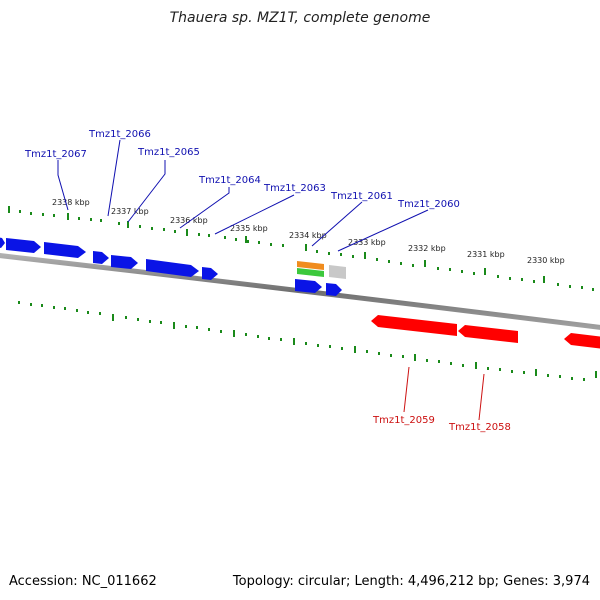 The height and width of the screenshot is (600, 600). I want to click on reverse-gene-labels: Tmz1t_2059 Tmz1t_2058, so click(441, 424).